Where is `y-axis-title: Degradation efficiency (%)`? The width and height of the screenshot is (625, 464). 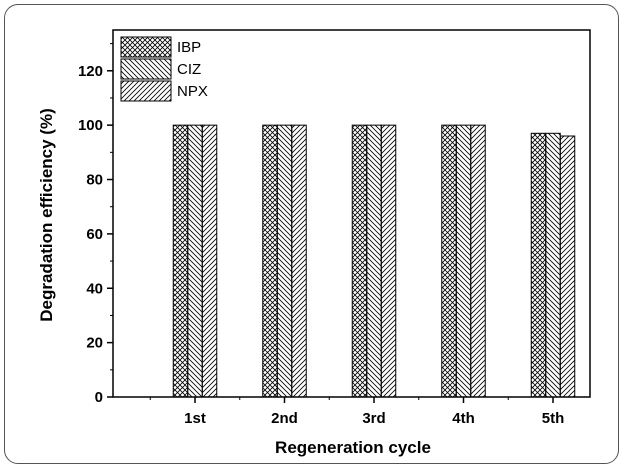
y-axis-title: Degradation efficiency (%) is located at coordinates (46, 215).